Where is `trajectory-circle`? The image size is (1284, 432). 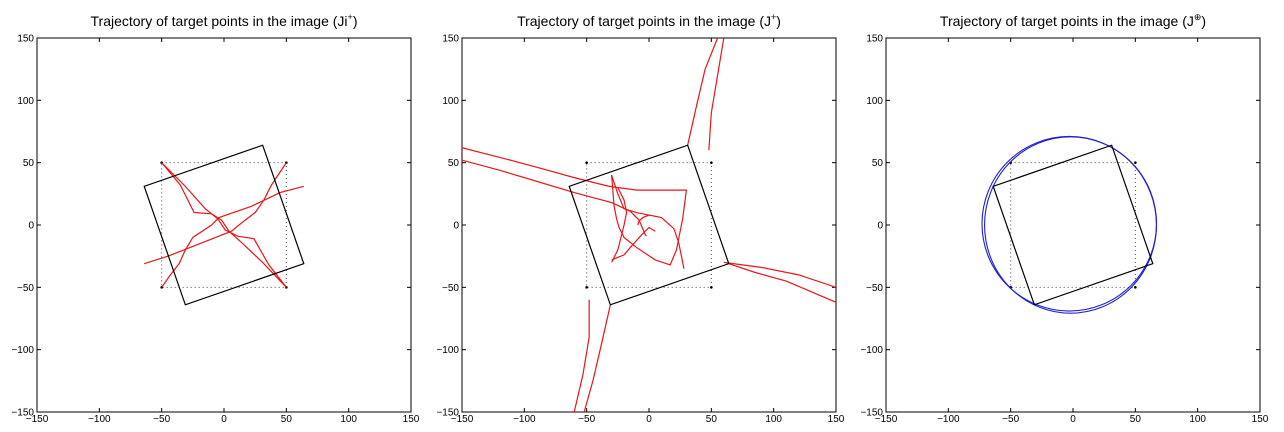
trajectory-circle is located at coordinates (1070, 225).